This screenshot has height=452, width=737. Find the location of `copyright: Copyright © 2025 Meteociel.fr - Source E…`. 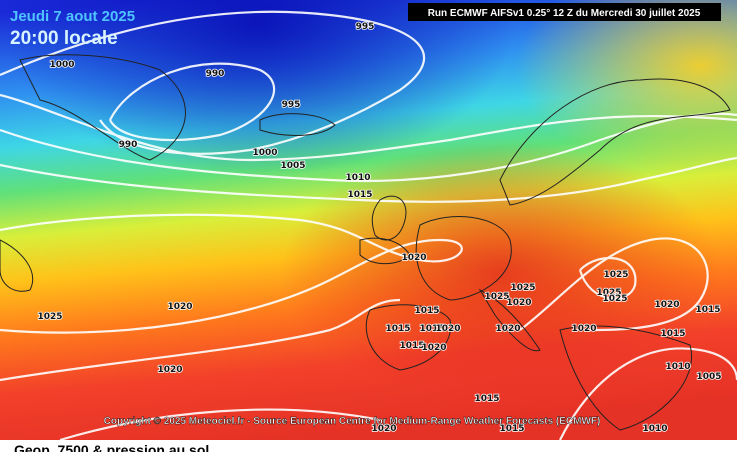

copyright: Copyright © 2025 Meteociel.fr - Source E… is located at coordinates (352, 421).